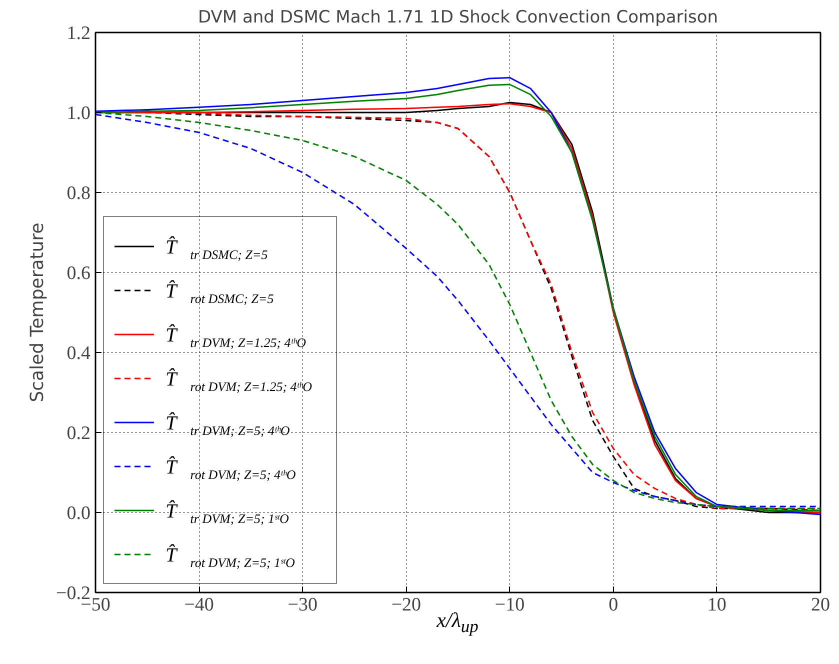 Image resolution: width=839 pixels, height=664 pixels. I want to click on legend-label: T̂tr DVM; Z=5; 1ˢᵗO, so click(228, 513).